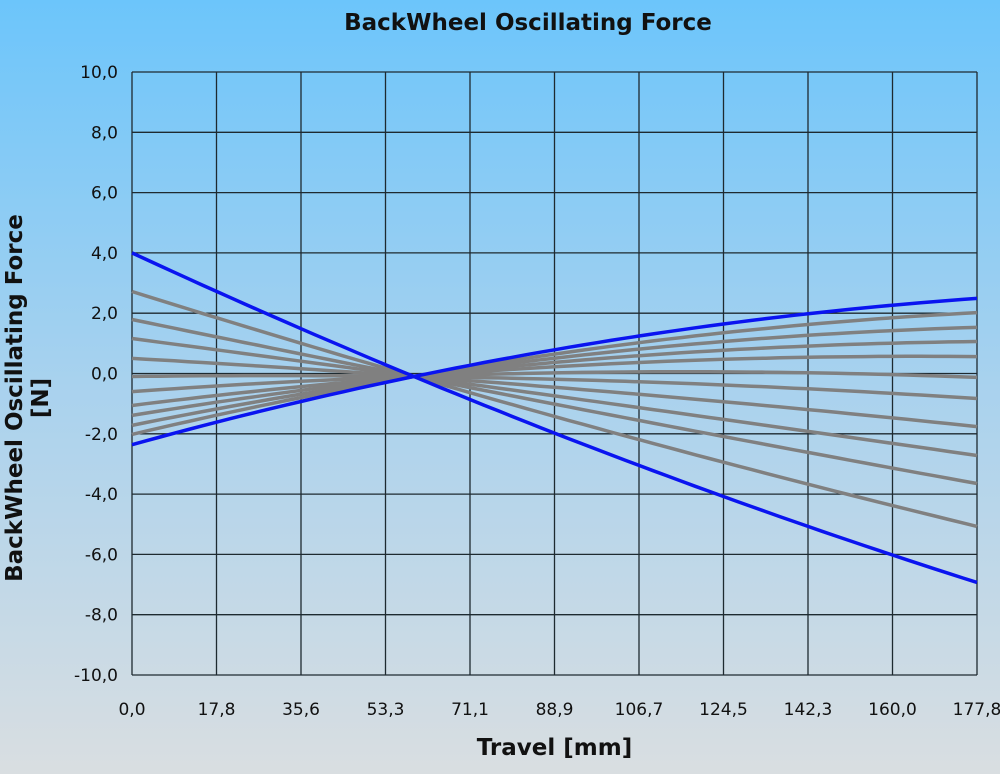 The height and width of the screenshot is (774, 1000). I want to click on y-tick-label: -6,0, so click(101, 555).